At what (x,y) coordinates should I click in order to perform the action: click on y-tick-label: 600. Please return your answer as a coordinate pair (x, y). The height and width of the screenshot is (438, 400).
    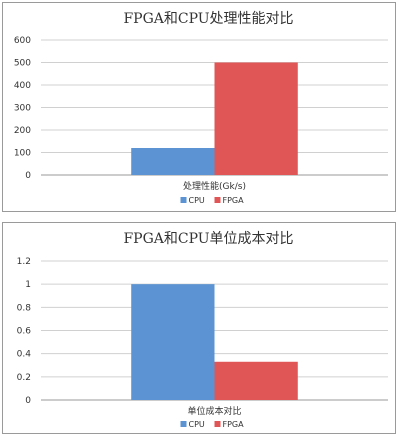
    Looking at the image, I should click on (22, 41).